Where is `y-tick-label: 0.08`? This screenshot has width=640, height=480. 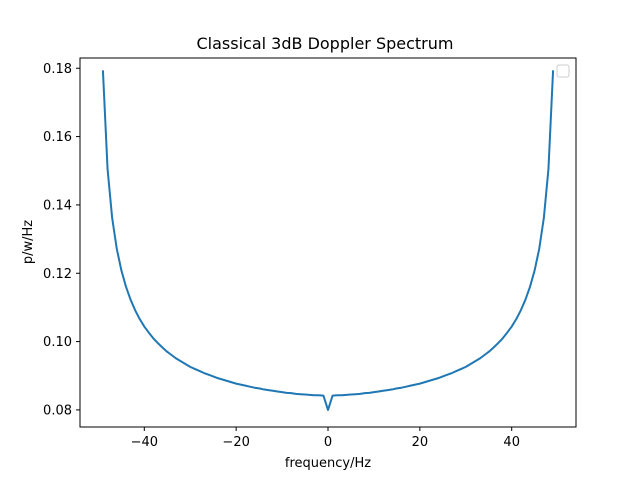 y-tick-label: 0.08 is located at coordinates (57, 410).